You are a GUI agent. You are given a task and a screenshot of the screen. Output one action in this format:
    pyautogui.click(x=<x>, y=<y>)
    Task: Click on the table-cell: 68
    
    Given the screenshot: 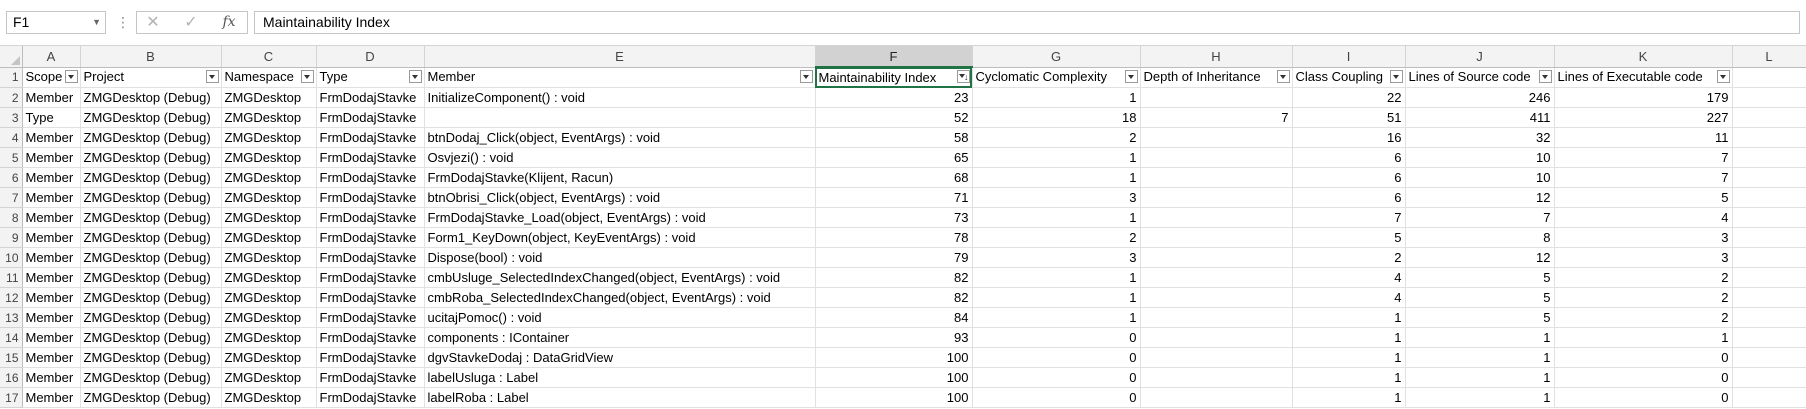 What is the action you would take?
    pyautogui.click(x=894, y=177)
    